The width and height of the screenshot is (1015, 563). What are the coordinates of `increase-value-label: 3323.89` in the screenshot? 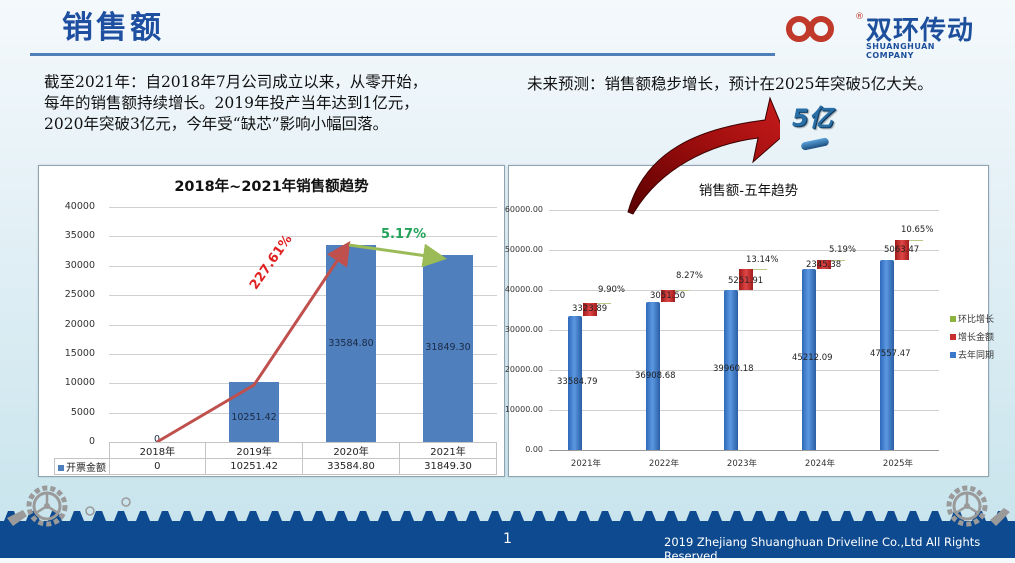 It's located at (590, 309).